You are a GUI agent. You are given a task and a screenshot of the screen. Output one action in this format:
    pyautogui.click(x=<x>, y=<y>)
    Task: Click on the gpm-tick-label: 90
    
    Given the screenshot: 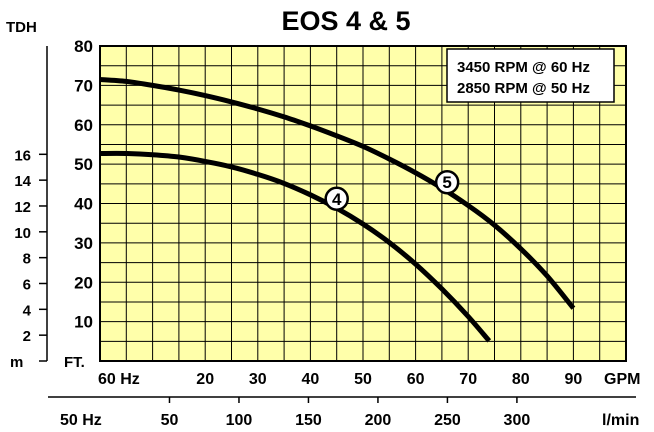 What is the action you would take?
    pyautogui.click(x=574, y=379)
    